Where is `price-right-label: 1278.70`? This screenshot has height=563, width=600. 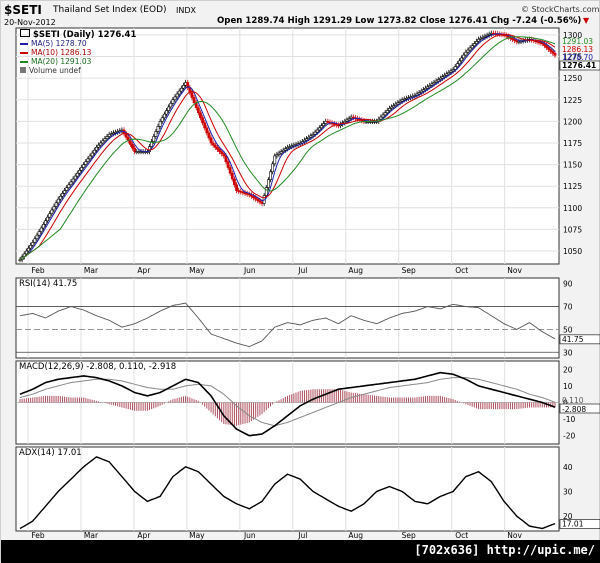 price-right-label: 1278.70 is located at coordinates (577, 57).